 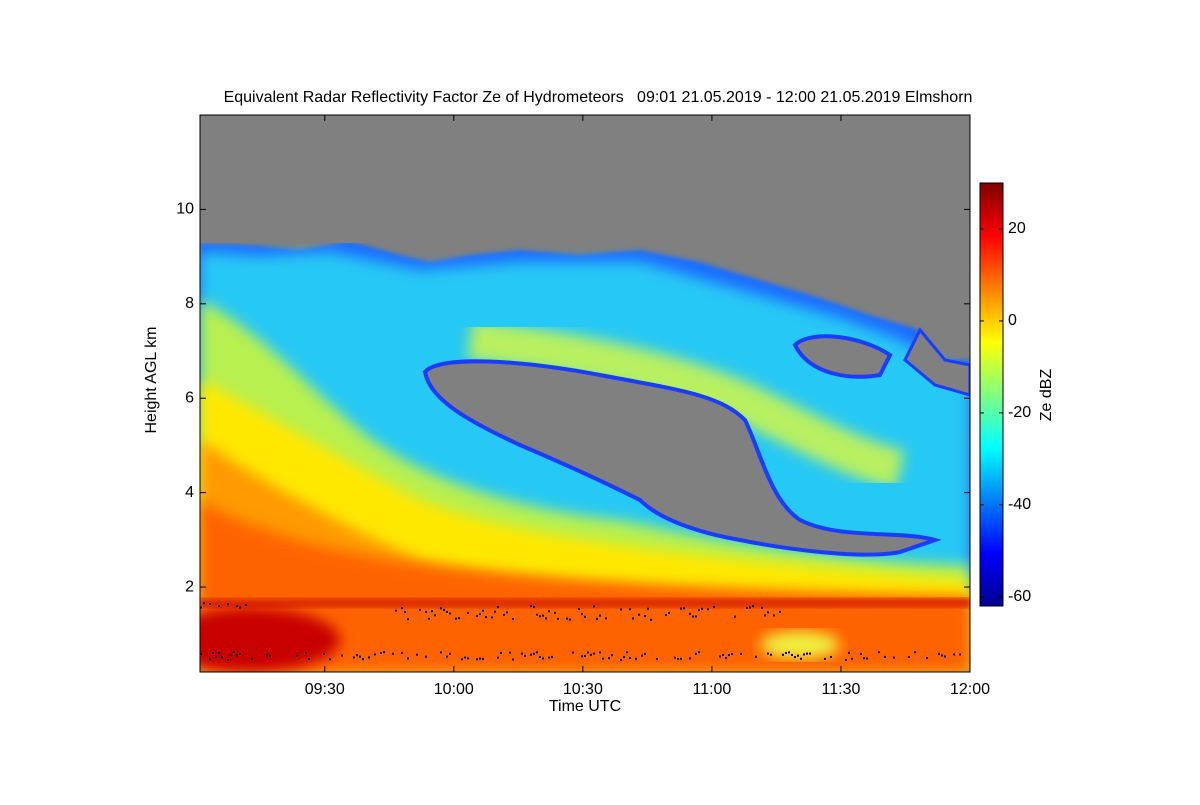 I want to click on y-tick-label: 8, so click(x=189, y=303).